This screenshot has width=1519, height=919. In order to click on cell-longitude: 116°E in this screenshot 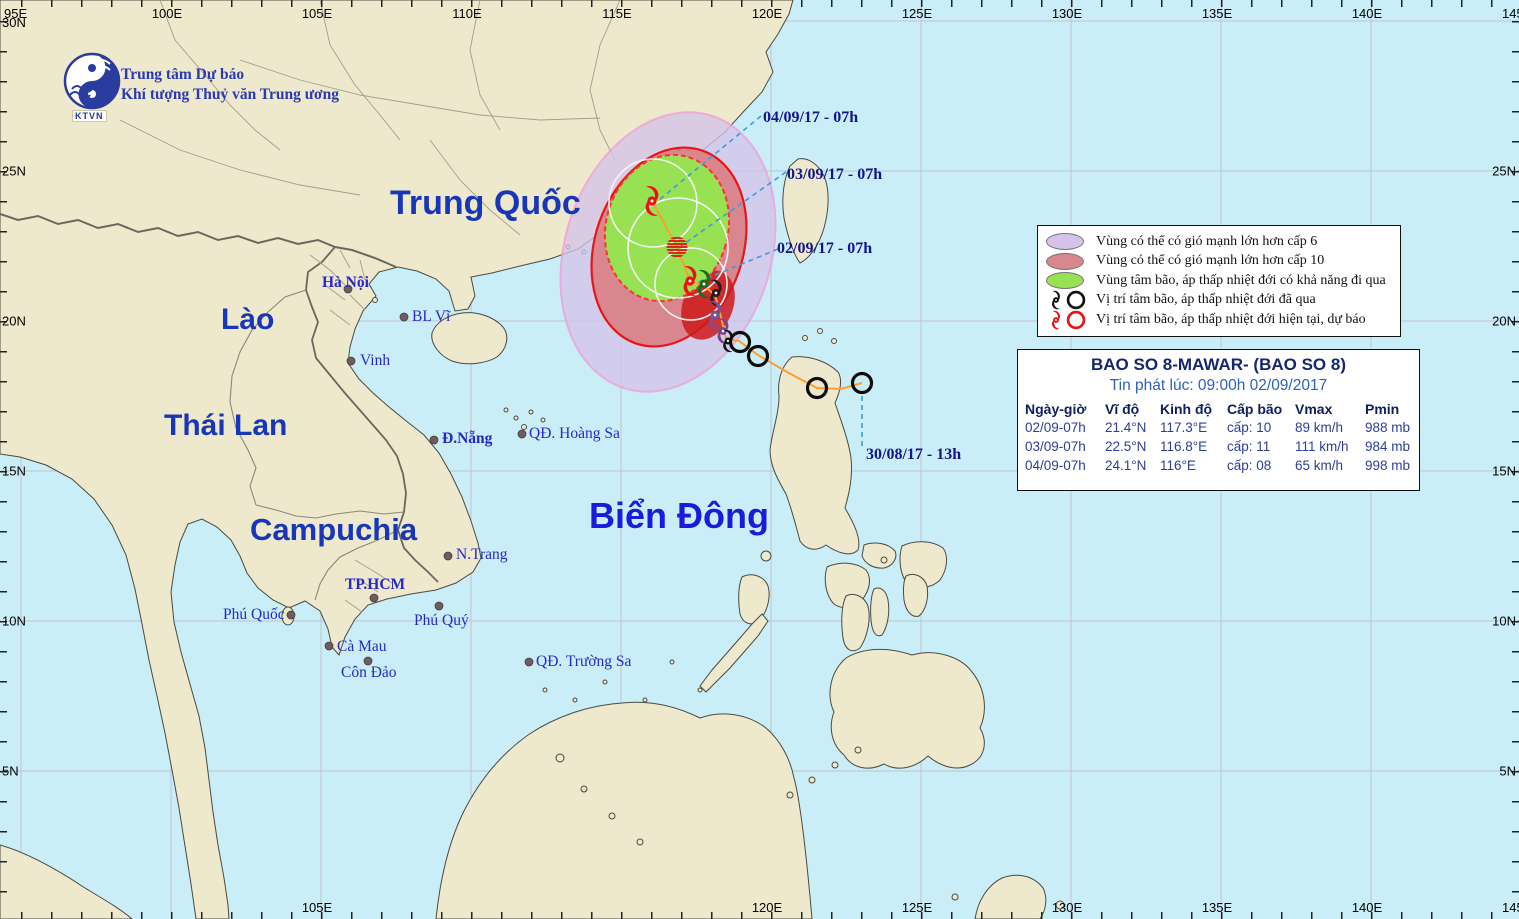, I will do `click(1178, 465)`.